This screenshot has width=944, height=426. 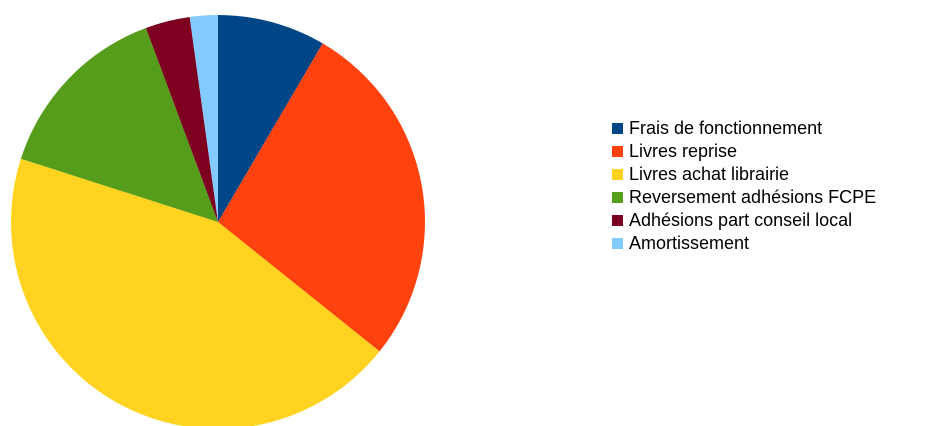 I want to click on legend-item-reversement-adhesions-fcpe: Reversement adhésions FCPE, so click(x=777, y=197).